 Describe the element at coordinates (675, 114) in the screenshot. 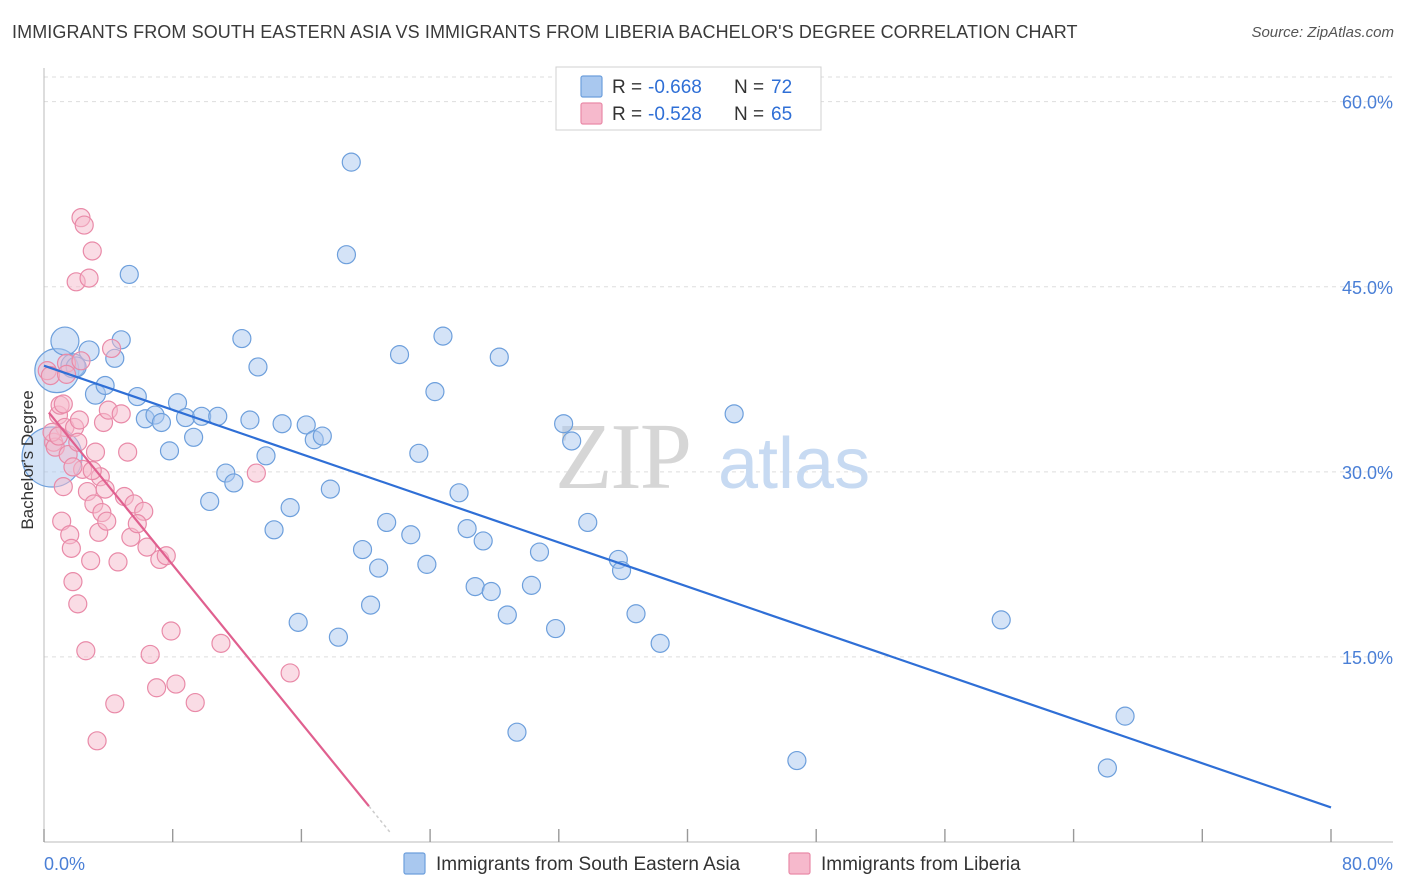

I see `legend-r-value: -0.528` at that location.